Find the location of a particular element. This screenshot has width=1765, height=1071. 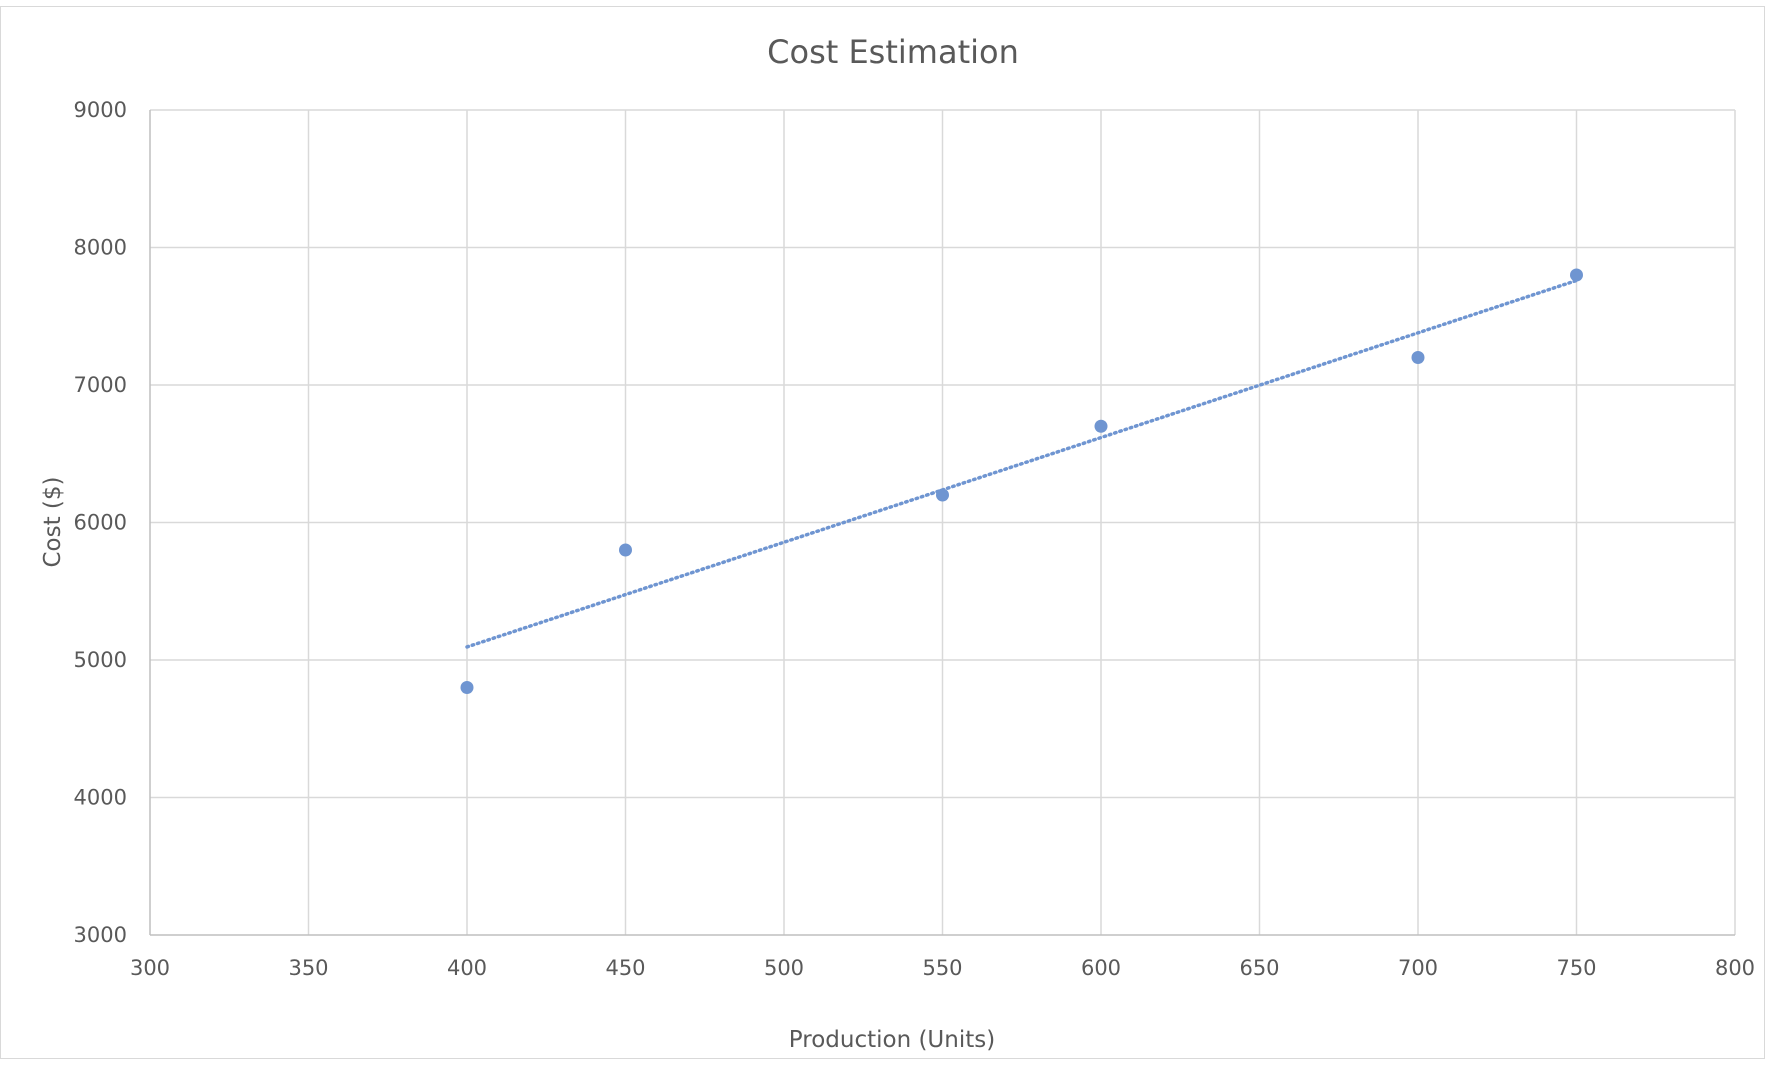

y-tick-label: 7000 is located at coordinates (100, 385).